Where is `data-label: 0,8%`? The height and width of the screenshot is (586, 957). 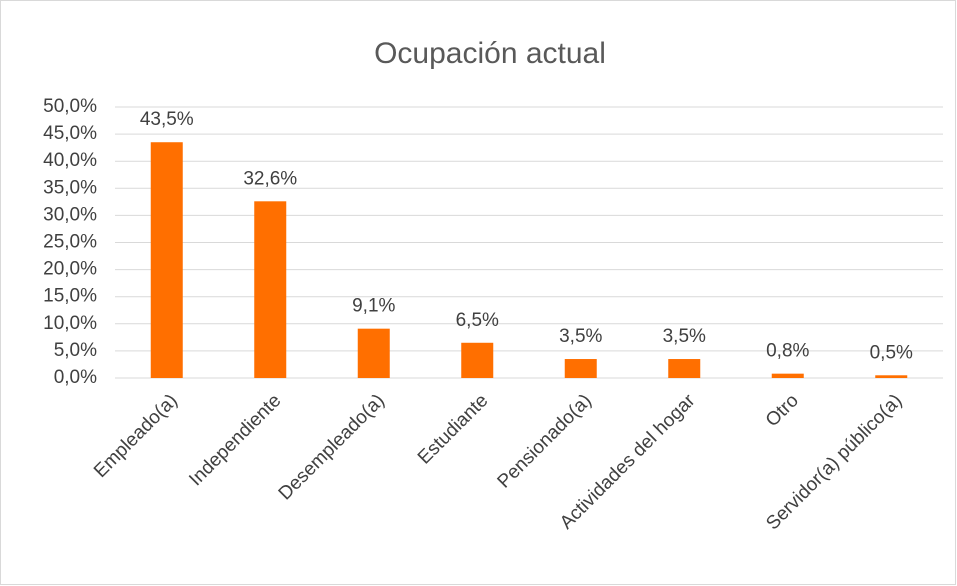 data-label: 0,8% is located at coordinates (787, 351).